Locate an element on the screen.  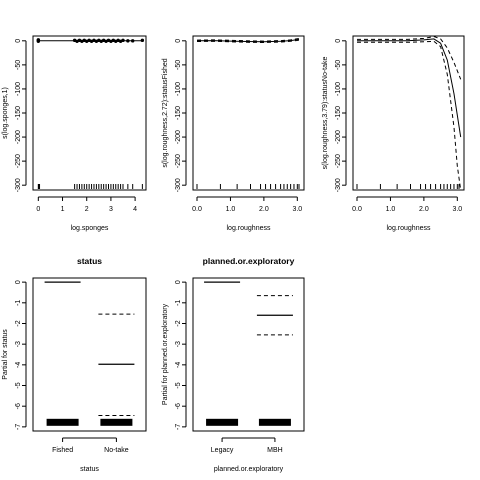
x-tick-label: Fished is located at coordinates (62, 450).